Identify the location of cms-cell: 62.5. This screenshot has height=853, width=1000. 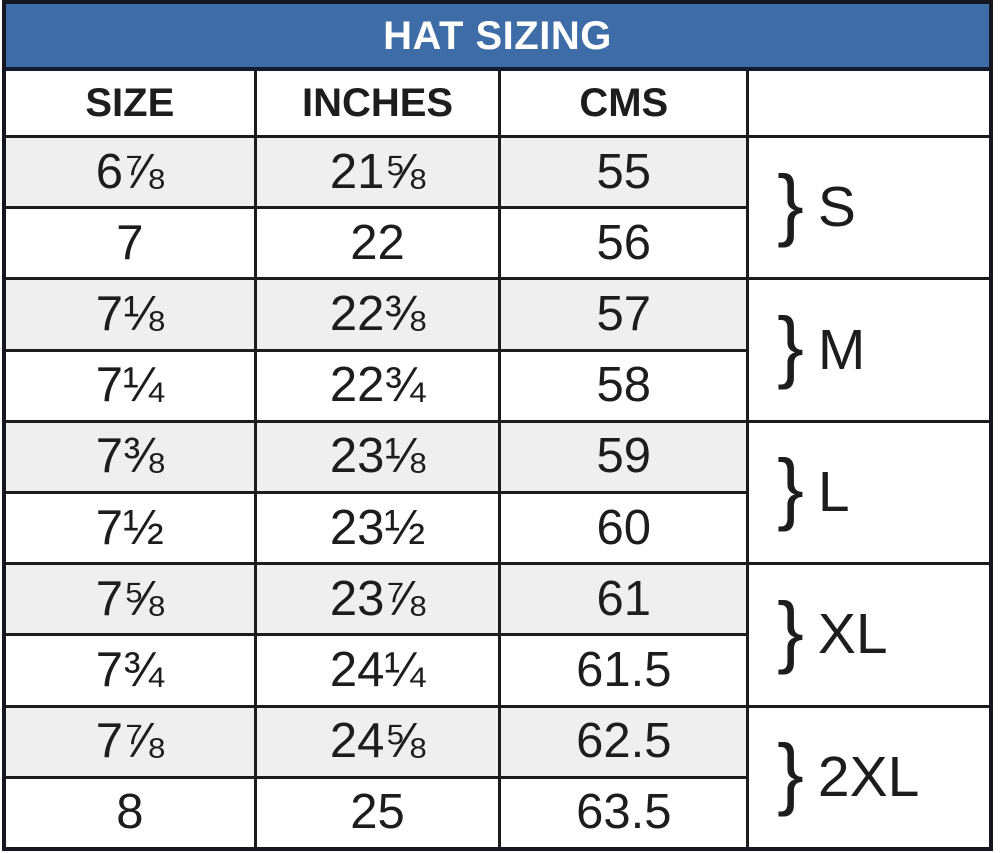
(624, 741).